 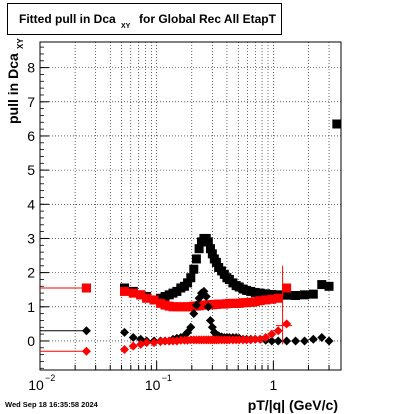 I want to click on y-tick-label: 3, so click(x=31, y=238).